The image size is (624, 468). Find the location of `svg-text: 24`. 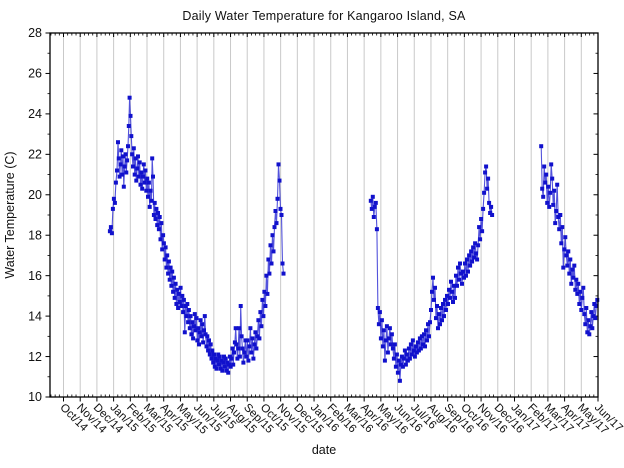

svg-text: 24 is located at coordinates (35, 114).